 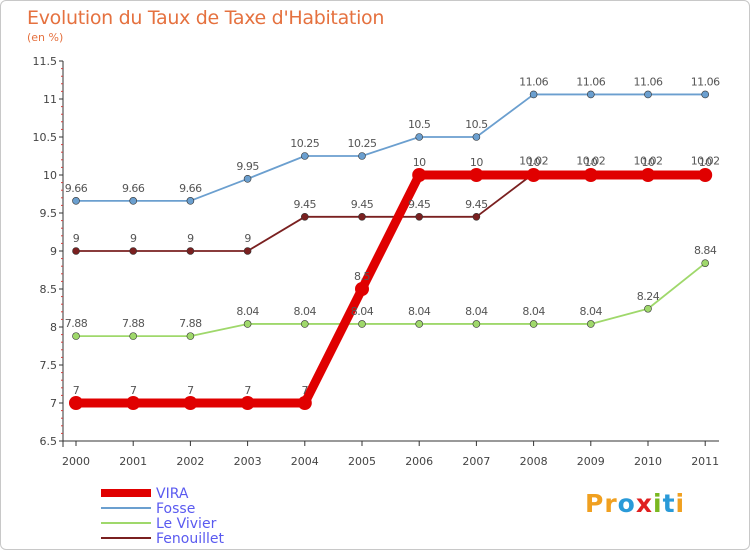 What do you see at coordinates (45, 61) in the screenshot?
I see `y-tick-label: 11.5` at bounding box center [45, 61].